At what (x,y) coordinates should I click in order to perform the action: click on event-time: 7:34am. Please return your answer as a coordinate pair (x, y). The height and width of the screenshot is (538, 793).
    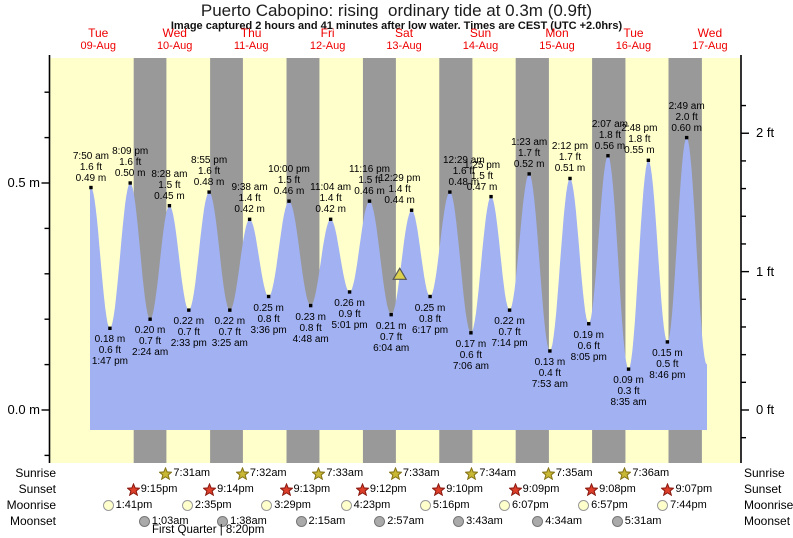
    Looking at the image, I should click on (498, 473).